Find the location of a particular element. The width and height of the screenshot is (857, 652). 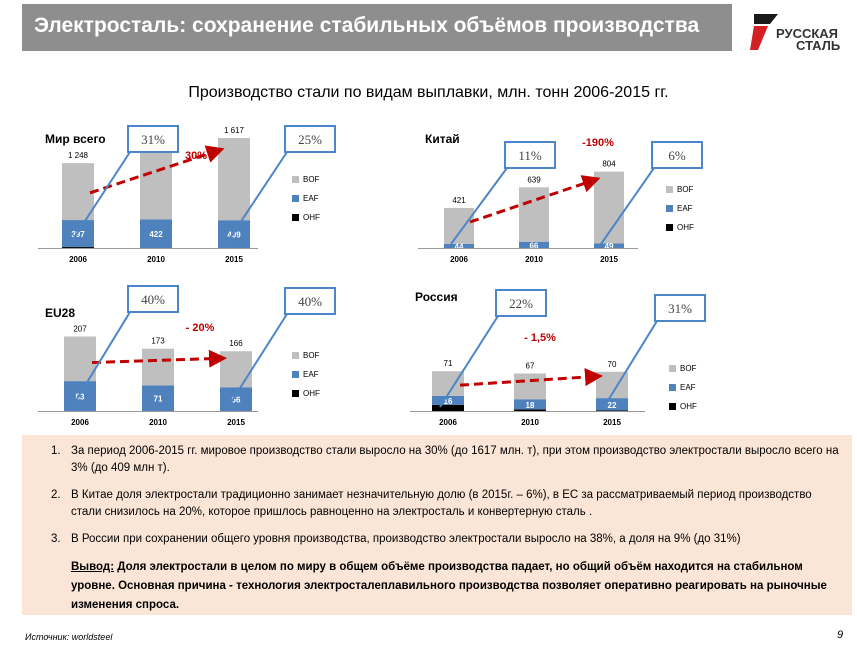

eaf-label-2-1: 71 is located at coordinates (158, 399).